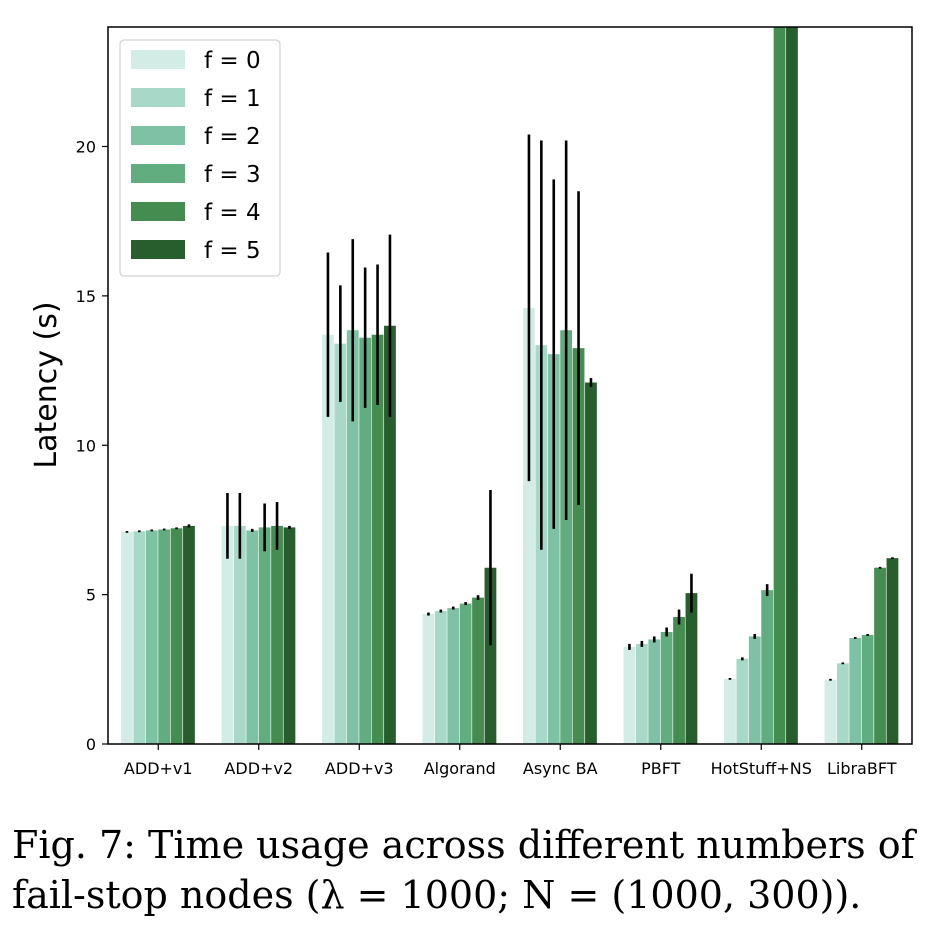 The height and width of the screenshot is (926, 948). What do you see at coordinates (91, 595) in the screenshot?
I see `y-tick-label: 5` at bounding box center [91, 595].